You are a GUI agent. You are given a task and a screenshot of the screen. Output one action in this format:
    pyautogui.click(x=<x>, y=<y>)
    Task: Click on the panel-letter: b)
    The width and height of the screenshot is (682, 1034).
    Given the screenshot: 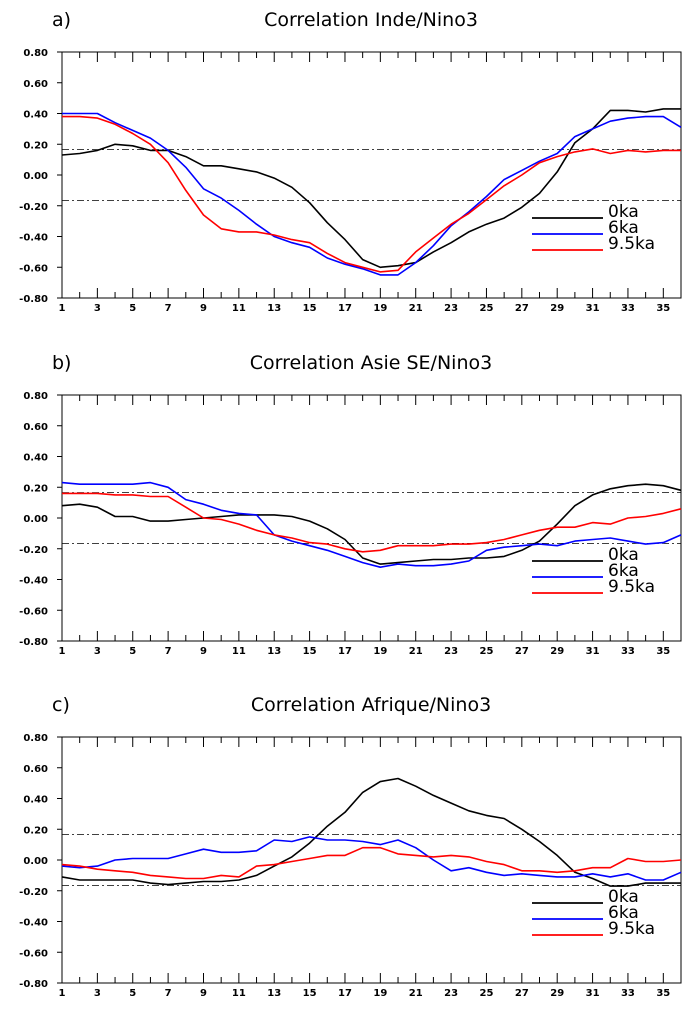 What is the action you would take?
    pyautogui.click(x=61, y=363)
    